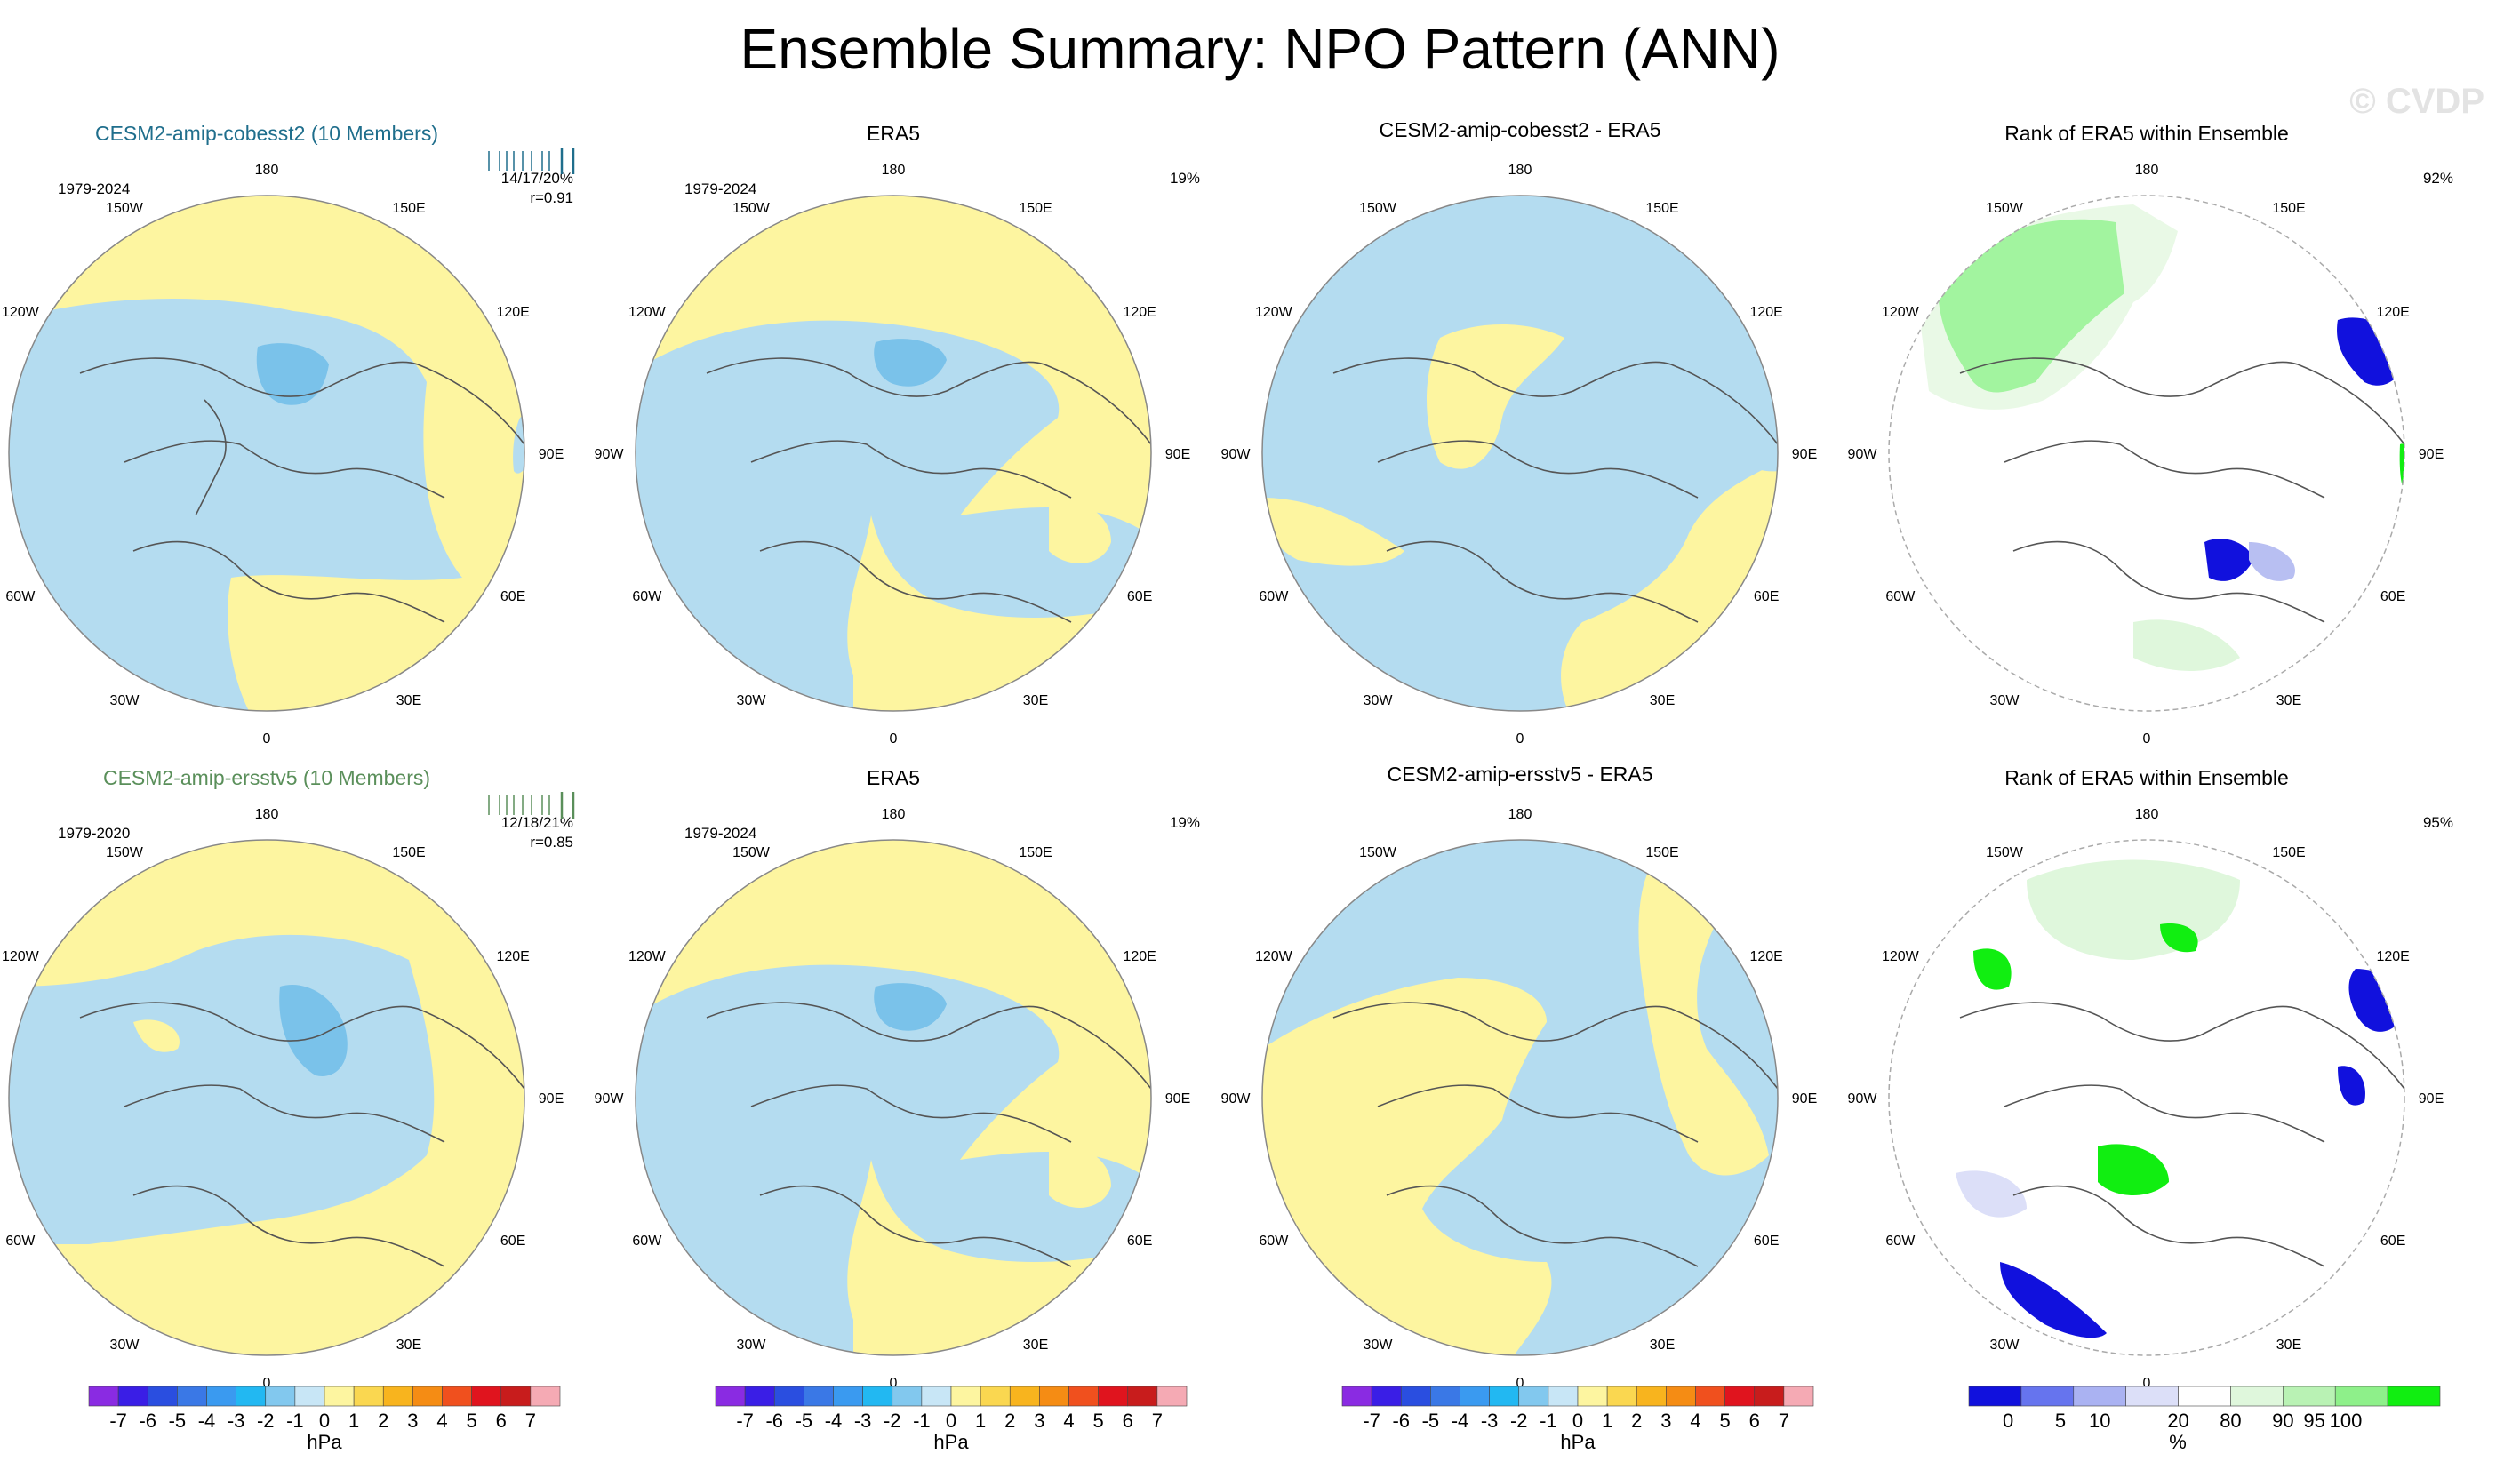 This screenshot has height=1478, width=2520. Describe the element at coordinates (1703, 1018) in the screenshot. I see `field-positive-ne` at that location.